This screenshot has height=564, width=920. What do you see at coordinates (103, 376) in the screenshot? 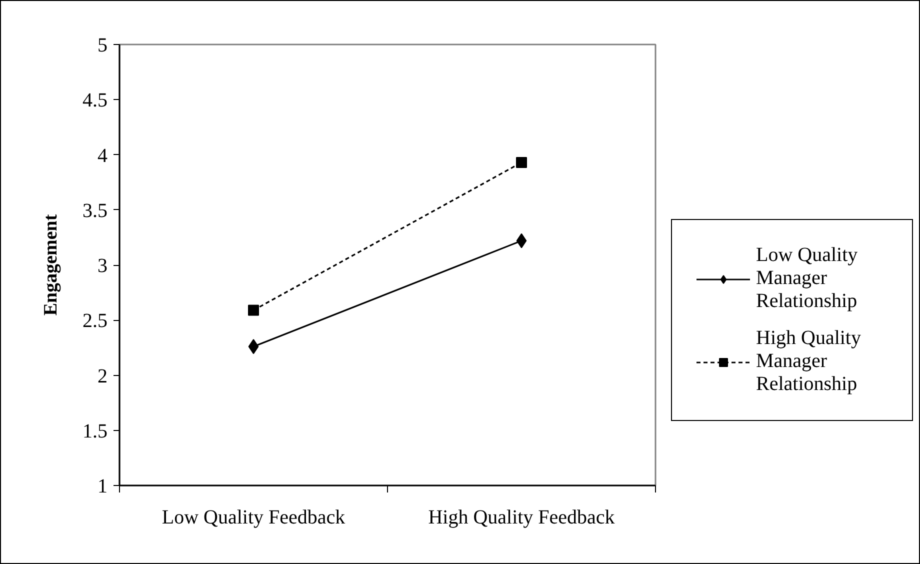
I see `y-tick-label: 2` at bounding box center [103, 376].